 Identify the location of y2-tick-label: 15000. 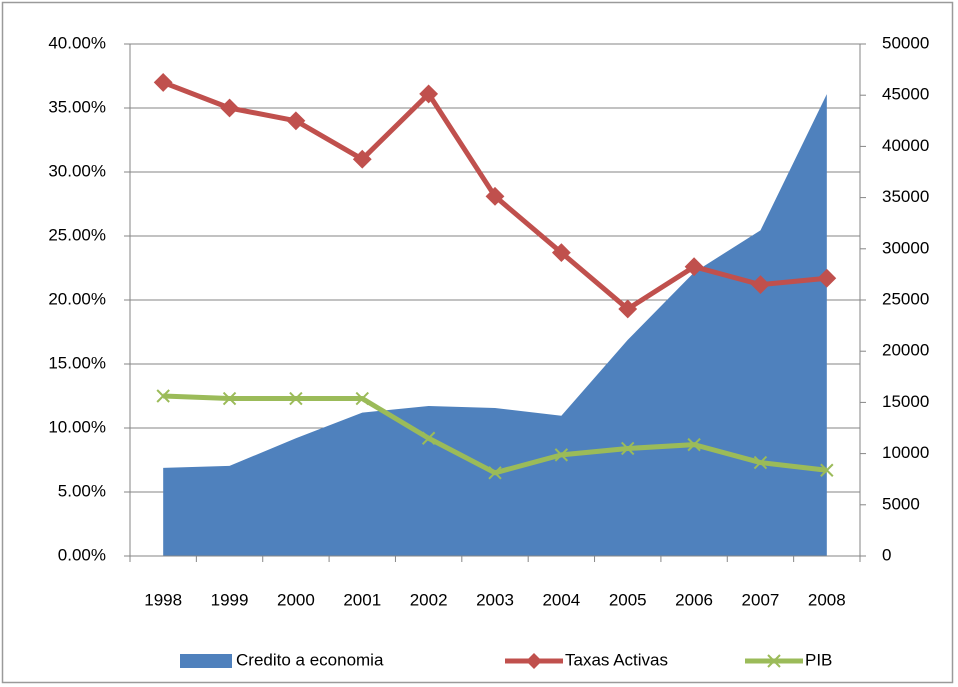
(905, 401).